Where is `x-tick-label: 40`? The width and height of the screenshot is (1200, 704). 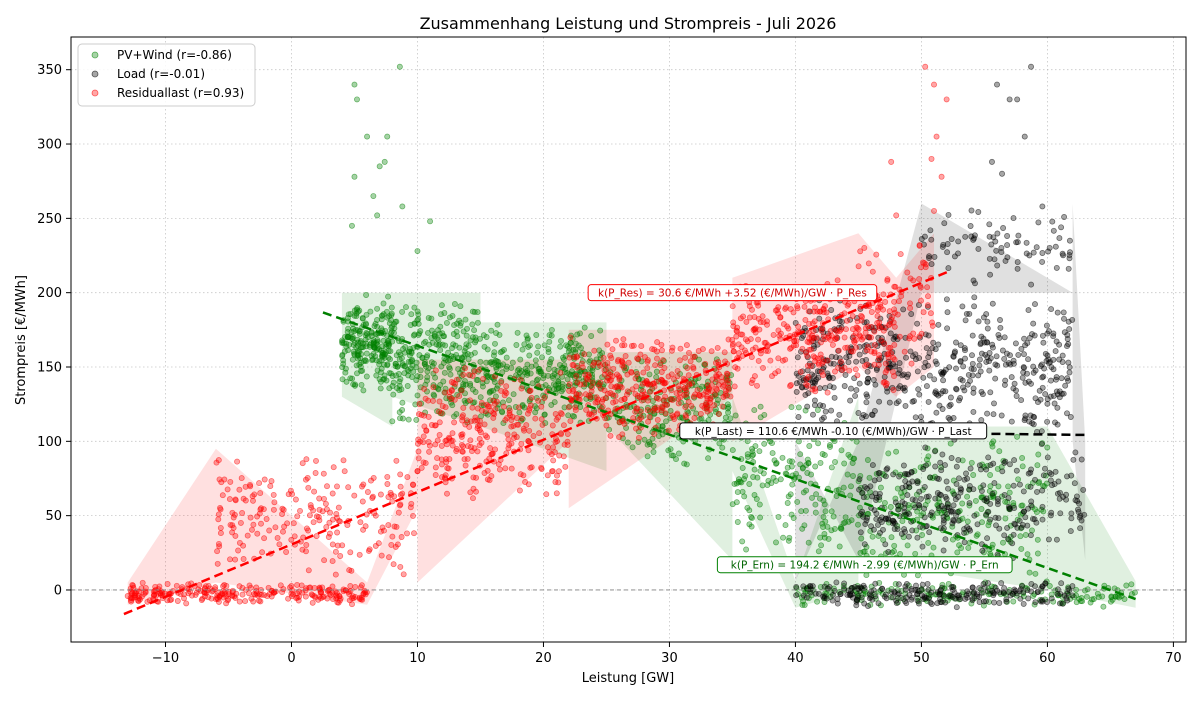
x-tick-label: 40 is located at coordinates (795, 658).